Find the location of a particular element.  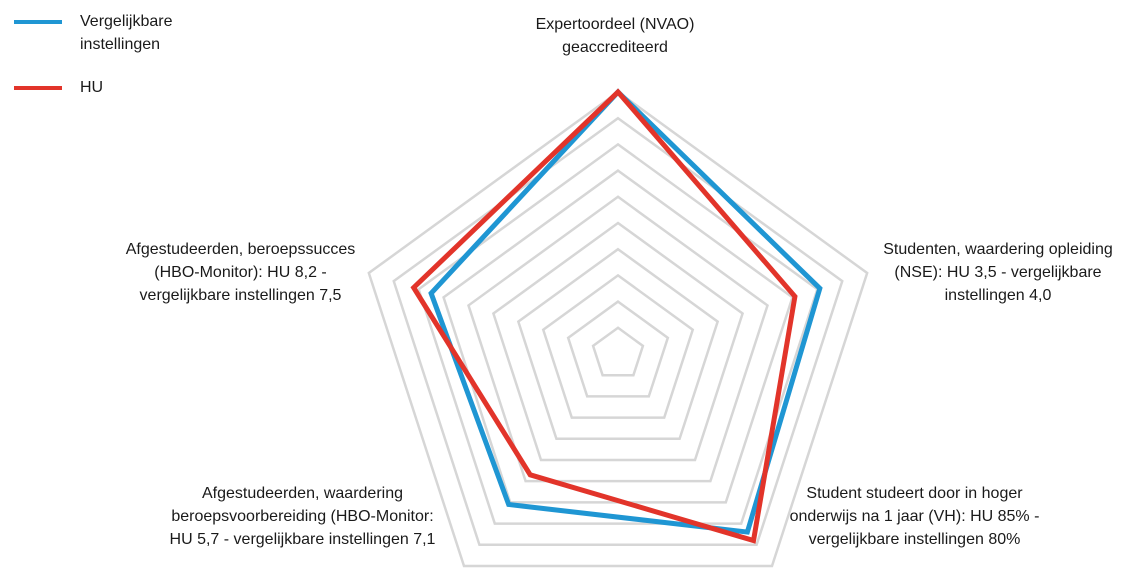

legend-label-vergelijkbare: Vergelijkbare instellingen is located at coordinates (126, 33).